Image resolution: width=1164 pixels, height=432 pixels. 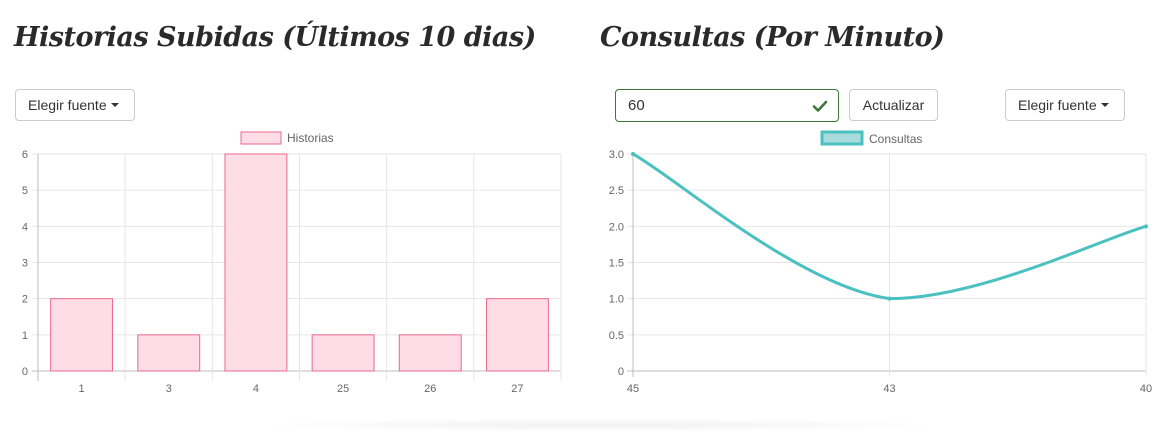 I want to click on interval-field, so click(x=727, y=105).